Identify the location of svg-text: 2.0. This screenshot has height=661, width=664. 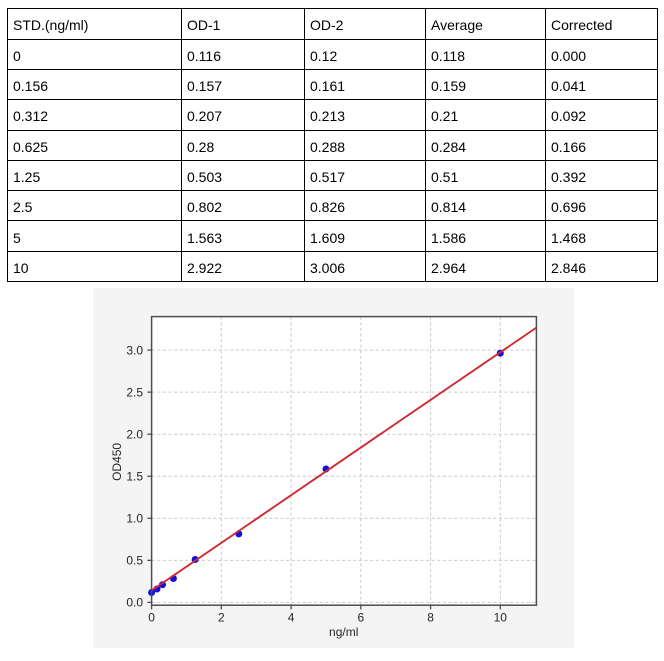
(134, 434).